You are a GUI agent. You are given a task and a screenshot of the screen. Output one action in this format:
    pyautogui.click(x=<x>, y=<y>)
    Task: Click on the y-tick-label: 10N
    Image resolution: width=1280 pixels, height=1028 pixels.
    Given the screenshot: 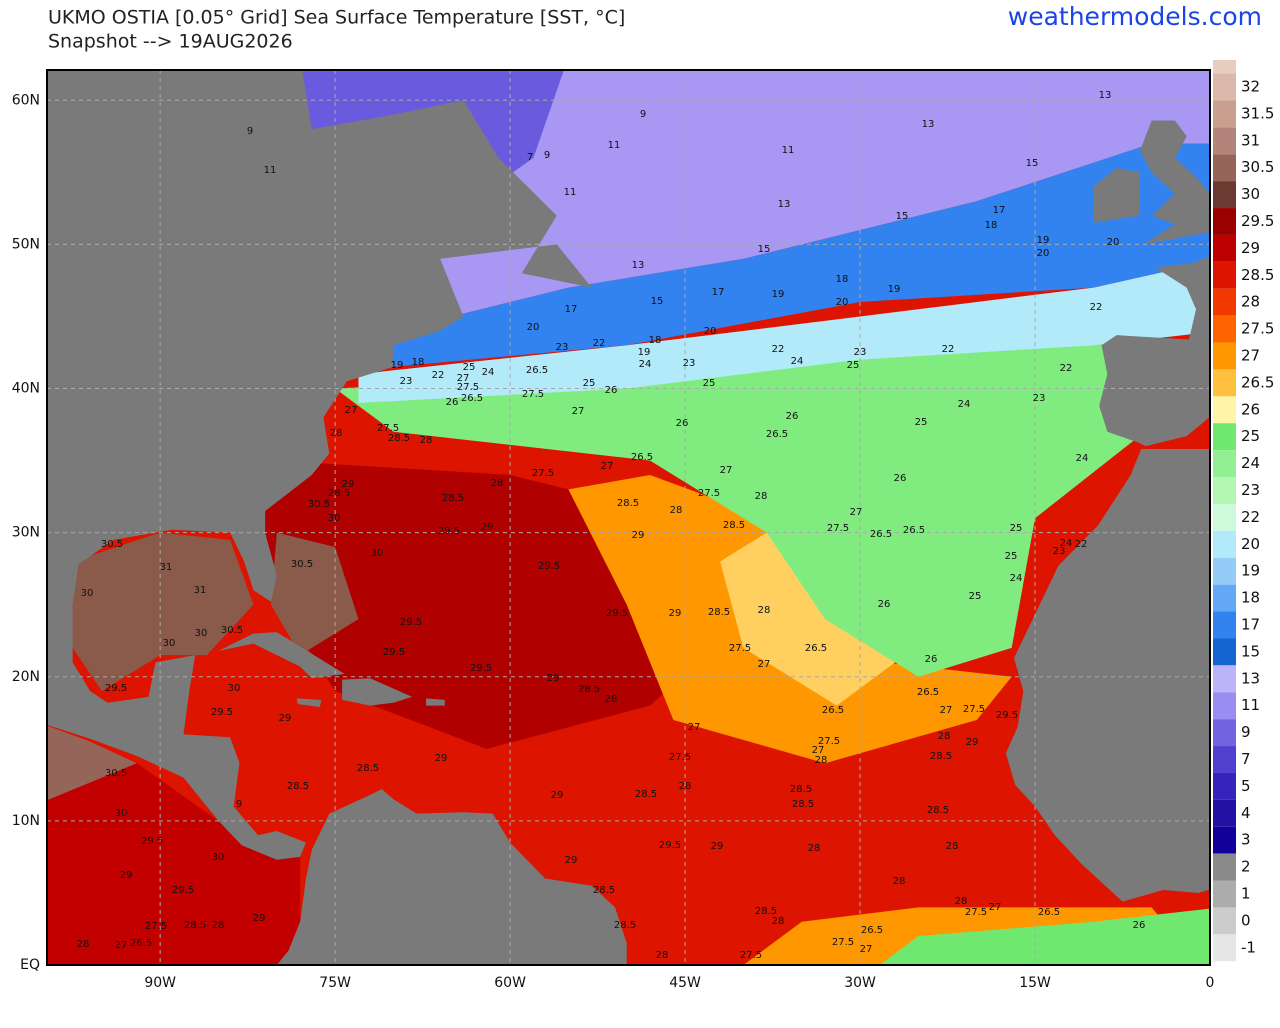 What is the action you would take?
    pyautogui.click(x=26, y=821)
    